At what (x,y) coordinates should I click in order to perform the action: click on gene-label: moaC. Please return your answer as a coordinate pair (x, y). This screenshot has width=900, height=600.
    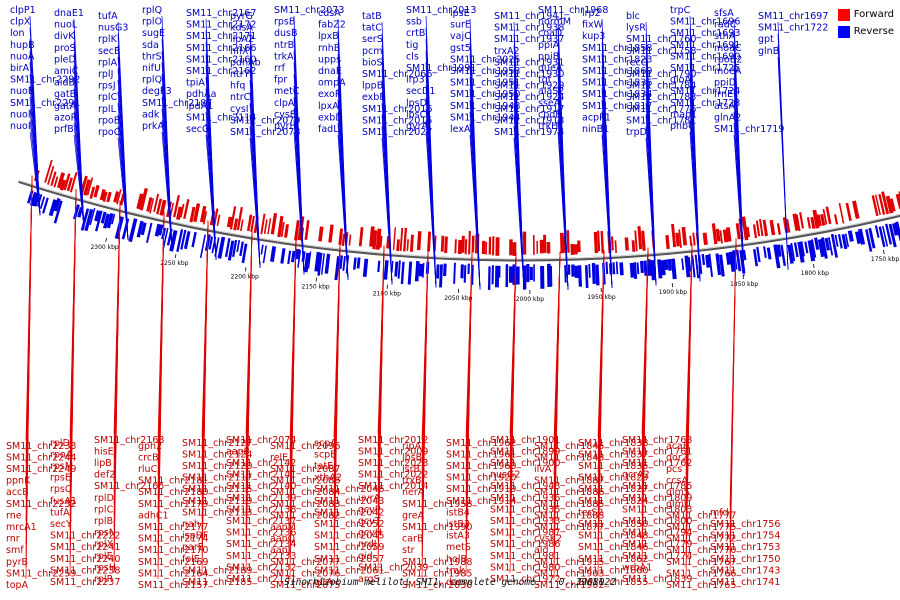
    Looking at the image, I should click on (728, 48).